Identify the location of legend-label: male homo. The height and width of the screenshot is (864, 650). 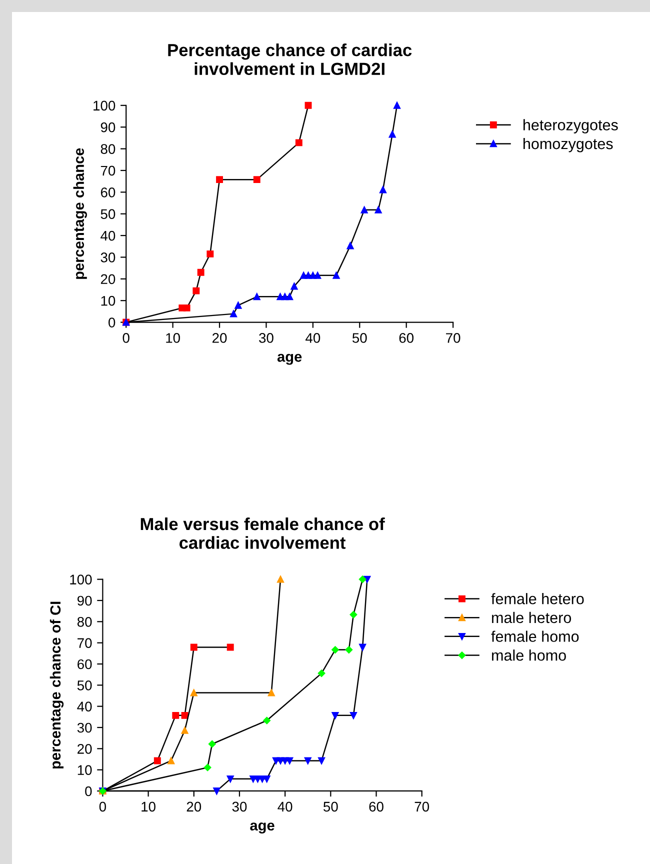
(529, 655).